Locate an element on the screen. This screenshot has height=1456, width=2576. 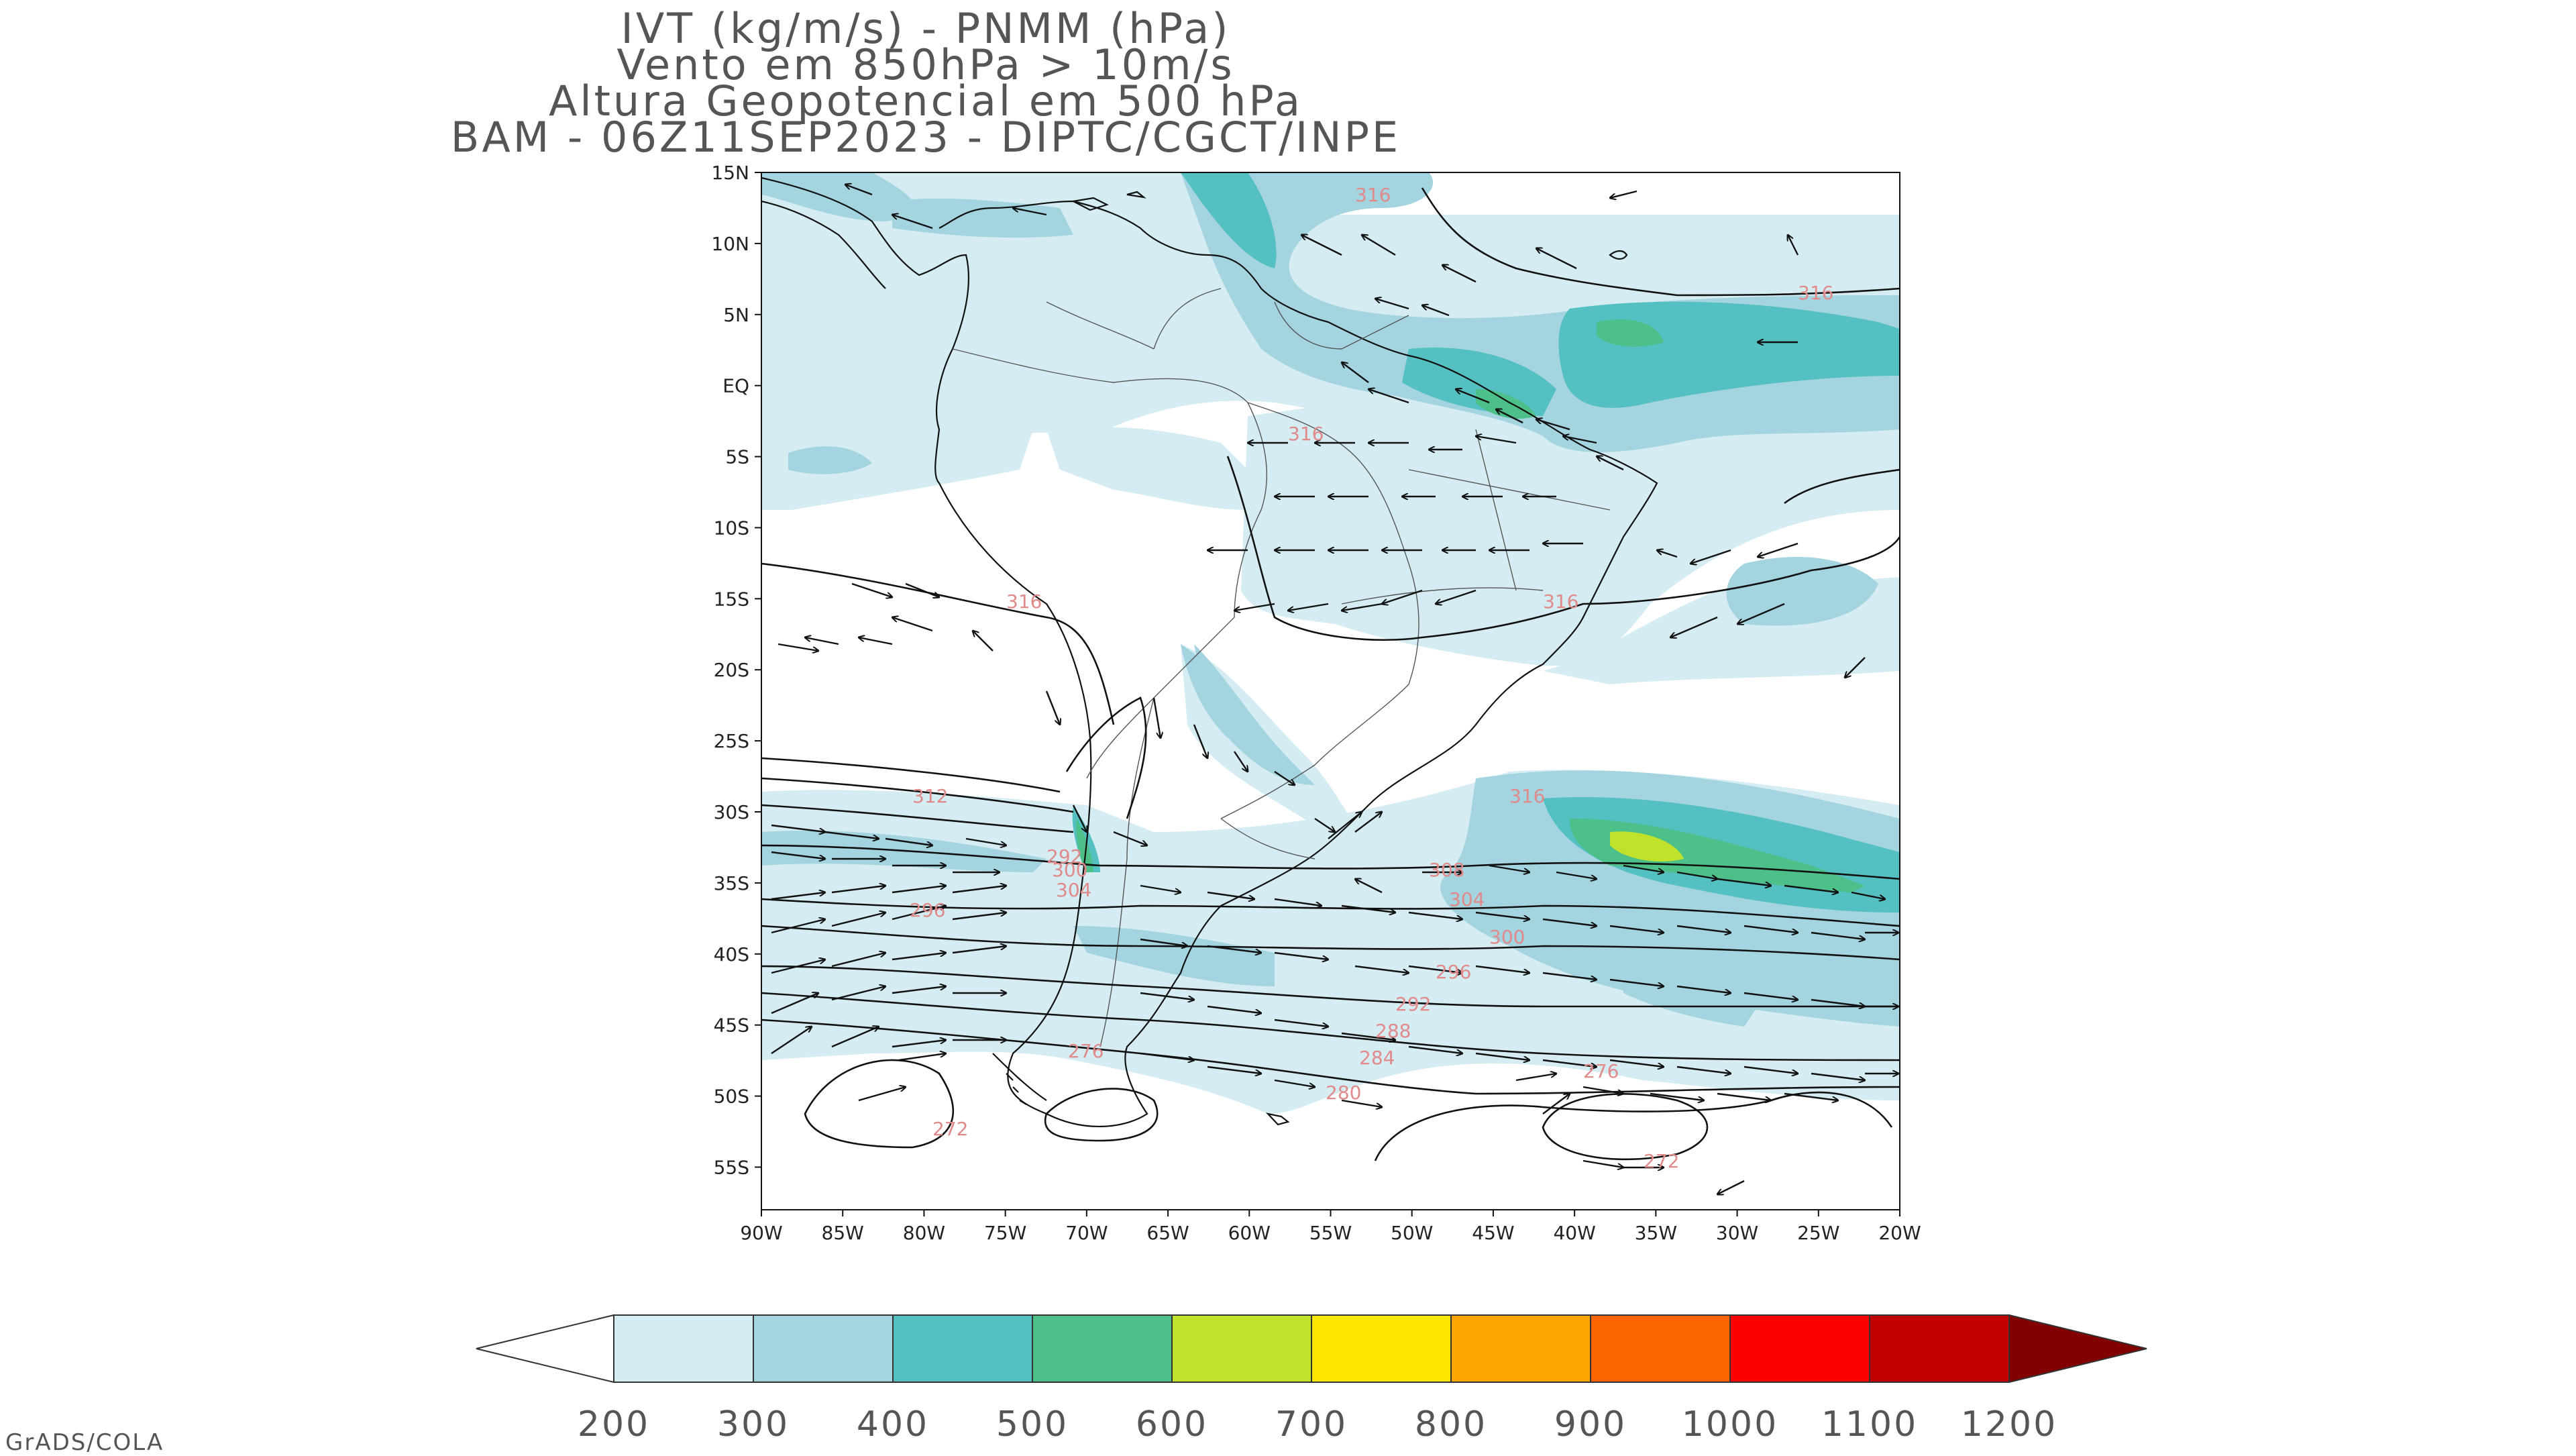
lat-tick-label: 25S is located at coordinates (731, 741).